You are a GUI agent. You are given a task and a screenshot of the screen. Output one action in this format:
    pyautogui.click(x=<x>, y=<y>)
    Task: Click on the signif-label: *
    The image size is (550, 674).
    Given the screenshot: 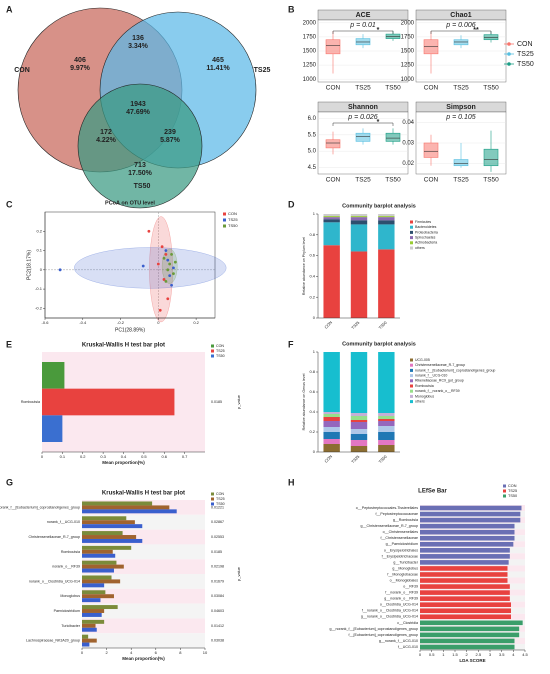 What is the action you would take?
    pyautogui.click(x=378, y=122)
    